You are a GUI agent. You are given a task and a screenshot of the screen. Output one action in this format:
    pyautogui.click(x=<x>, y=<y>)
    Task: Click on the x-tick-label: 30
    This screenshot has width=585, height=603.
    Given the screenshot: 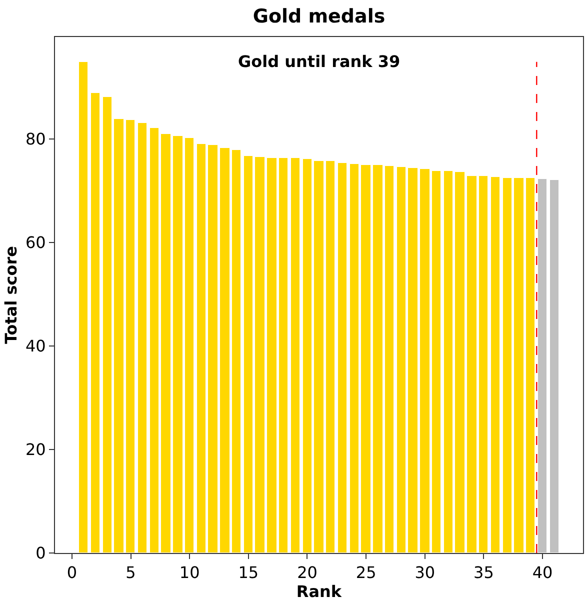 What is the action you would take?
    pyautogui.click(x=425, y=572)
    